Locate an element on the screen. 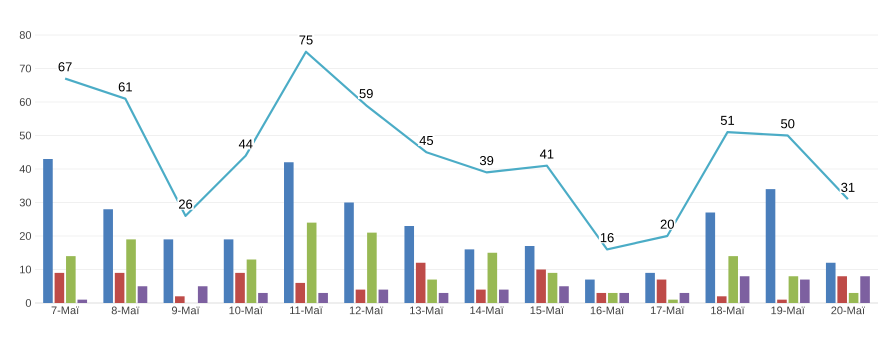 The height and width of the screenshot is (350, 880). x-tick-label: 18-Маї is located at coordinates (727, 310).